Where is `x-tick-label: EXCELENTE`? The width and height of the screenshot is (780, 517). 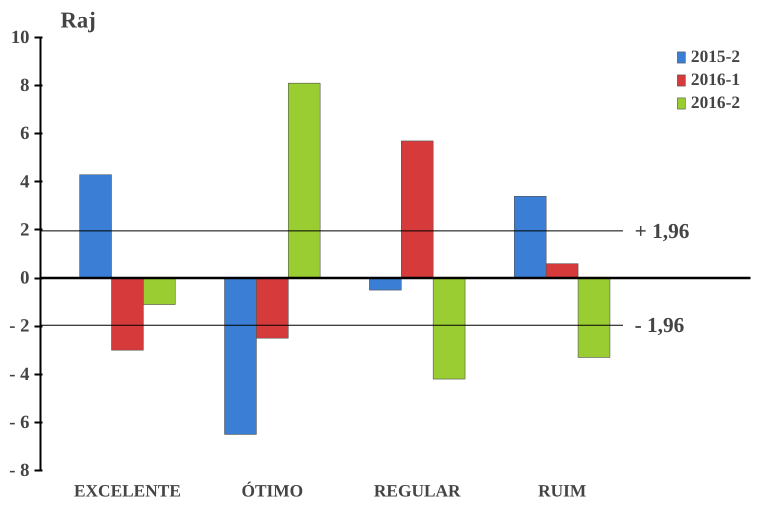
x-tick-label: EXCELENTE is located at coordinates (127, 491).